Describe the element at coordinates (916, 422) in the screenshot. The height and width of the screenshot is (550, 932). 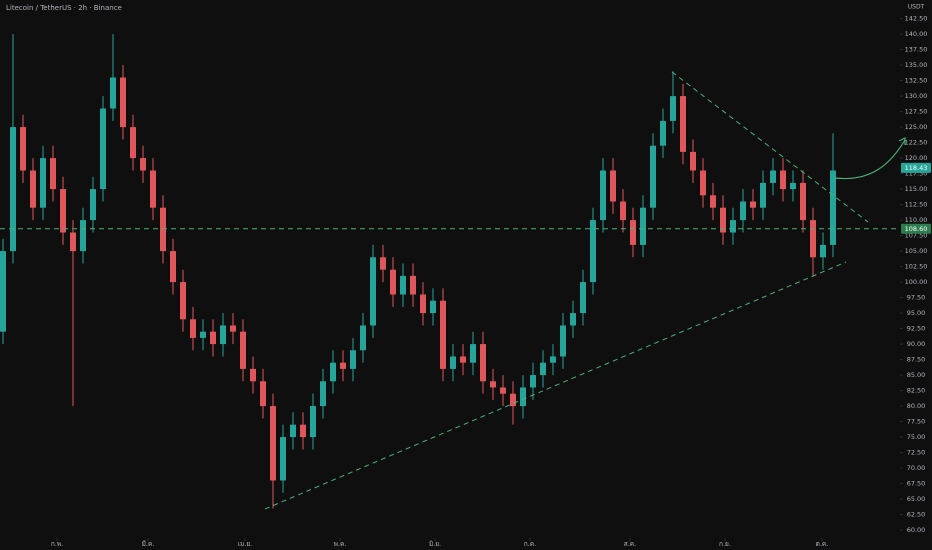
I see `y-tick-label: 77.50` at that location.